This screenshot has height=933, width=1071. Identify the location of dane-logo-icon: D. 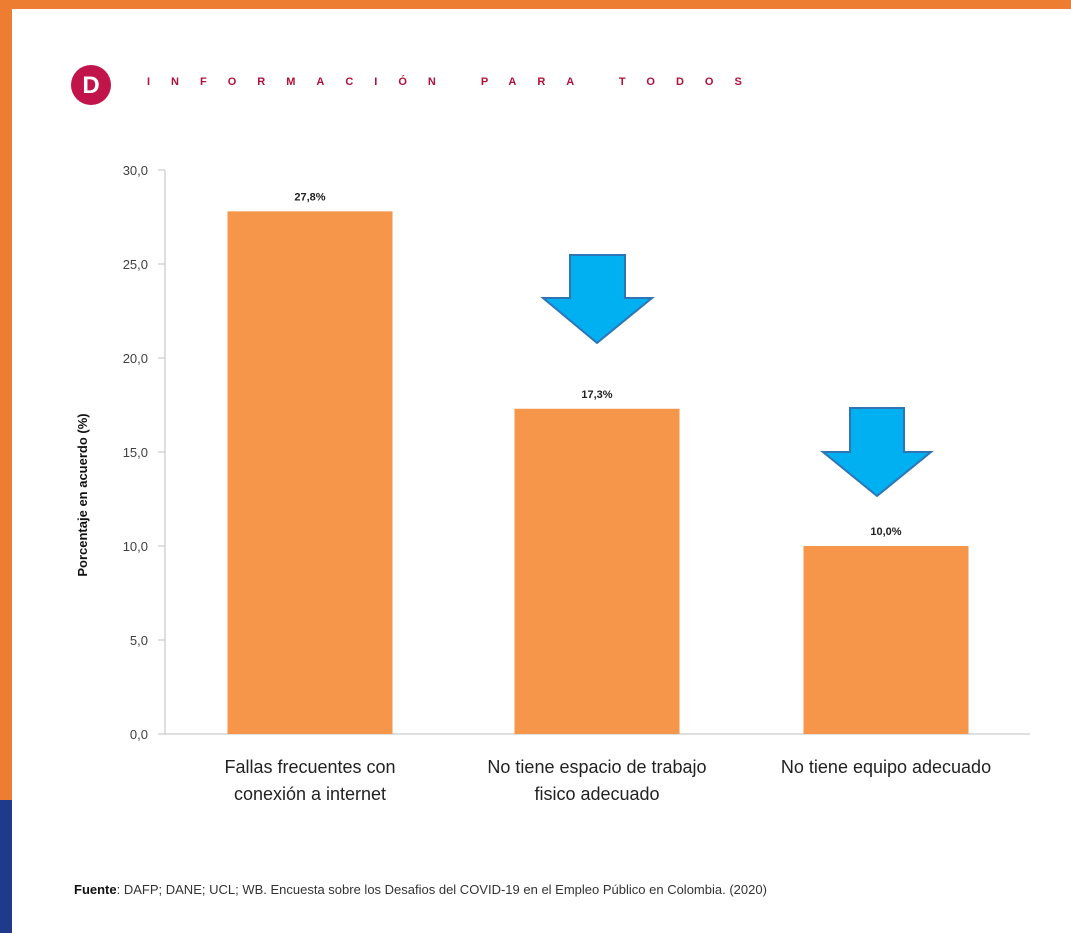
(91, 85).